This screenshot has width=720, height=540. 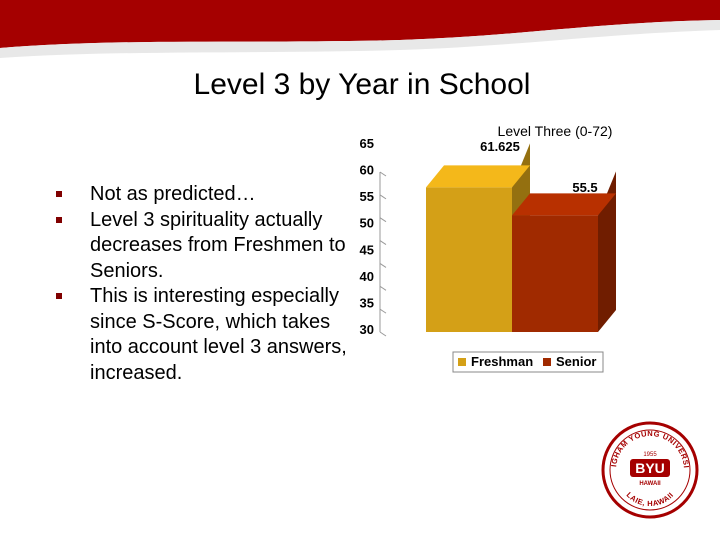 What do you see at coordinates (367, 276) in the screenshot?
I see `y-tick-label: 40` at bounding box center [367, 276].